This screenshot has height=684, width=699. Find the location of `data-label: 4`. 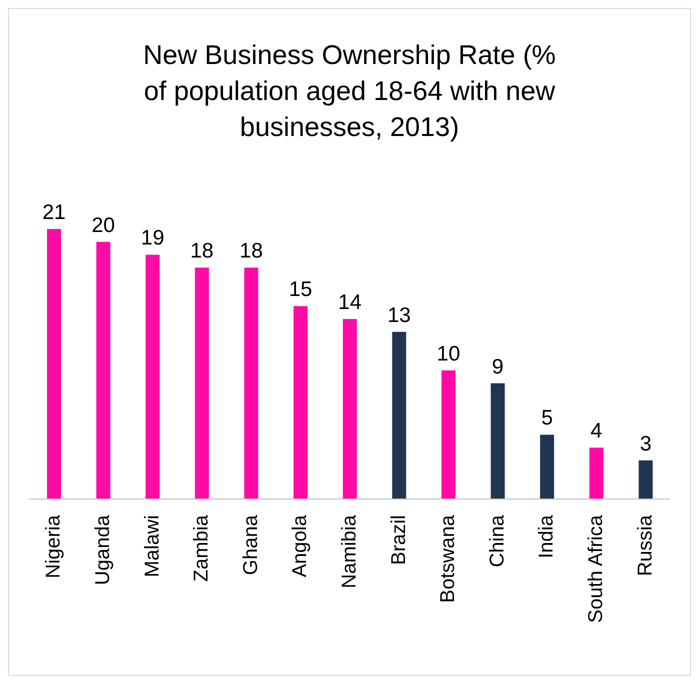

data-label: 4 is located at coordinates (596, 431).